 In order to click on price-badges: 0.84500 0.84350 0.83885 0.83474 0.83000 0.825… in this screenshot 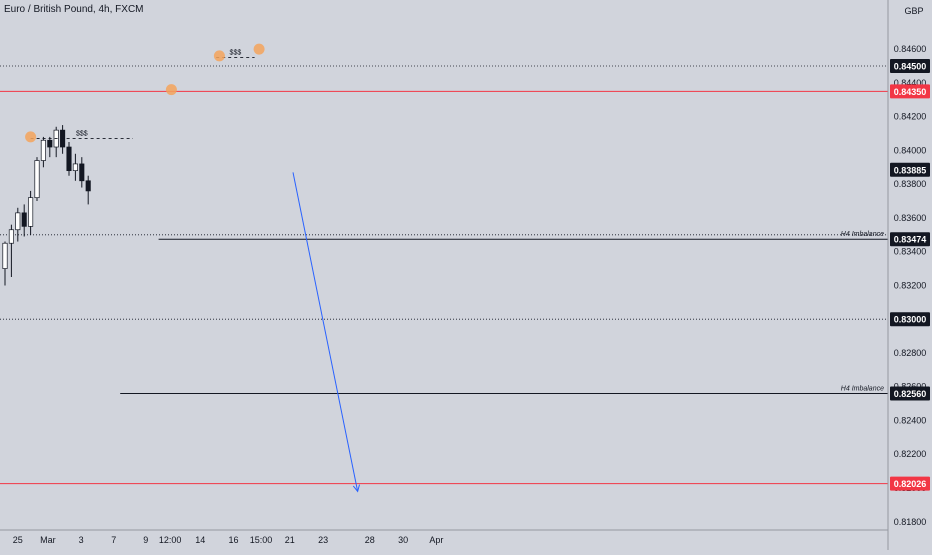, I will do `click(910, 275)`.